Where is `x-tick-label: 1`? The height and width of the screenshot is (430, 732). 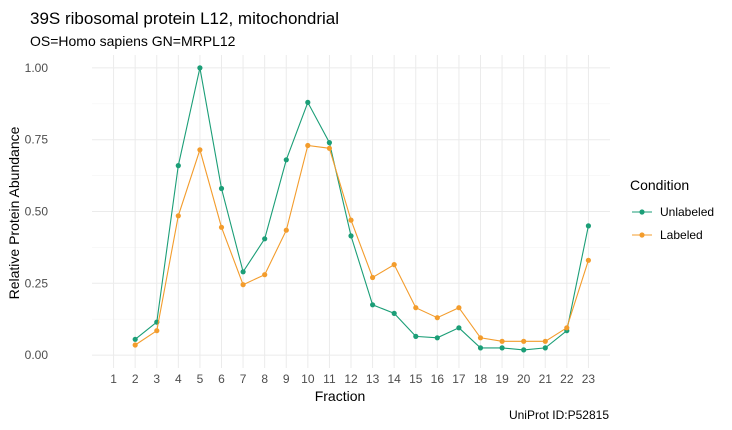
x-tick-label: 1 is located at coordinates (113, 379).